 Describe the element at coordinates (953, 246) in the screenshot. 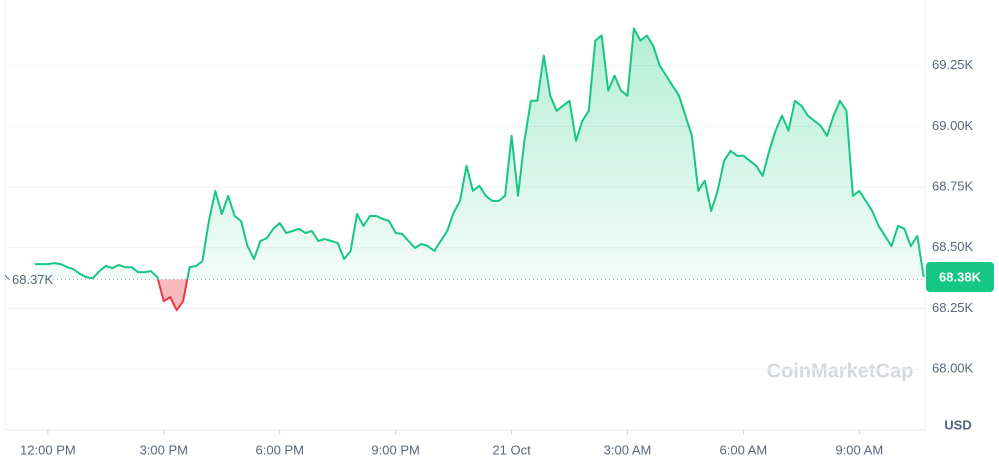

I see `y-tick-label: 68.50K` at that location.